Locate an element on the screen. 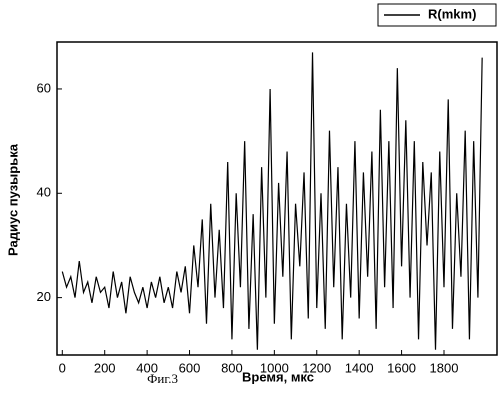 This screenshot has width=501, height=419. x-tick-label: 800 is located at coordinates (232, 367).